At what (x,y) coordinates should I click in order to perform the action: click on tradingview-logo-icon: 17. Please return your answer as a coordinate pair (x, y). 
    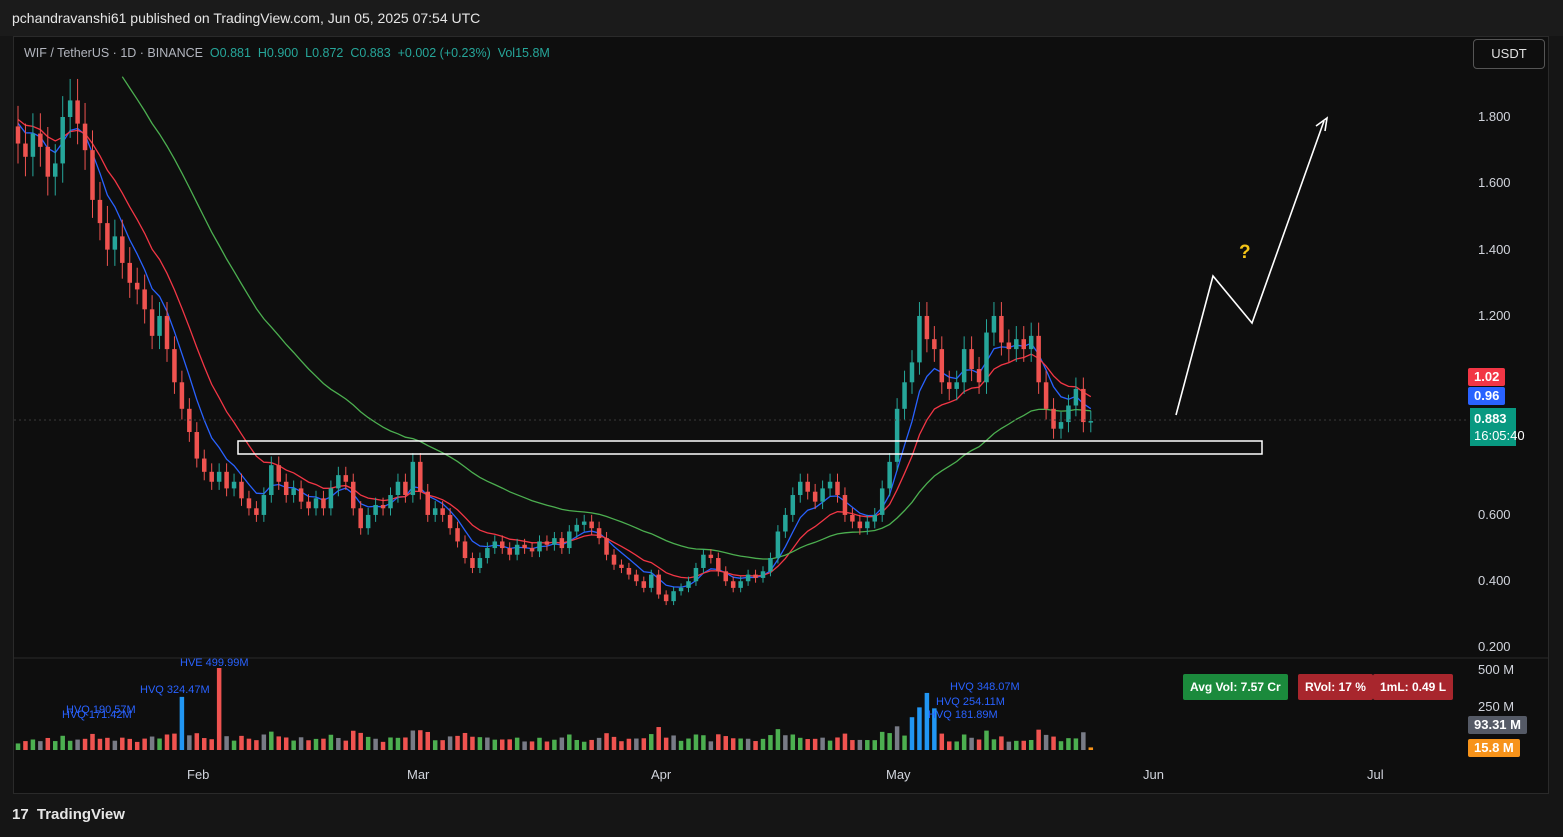
    Looking at the image, I should click on (20, 814).